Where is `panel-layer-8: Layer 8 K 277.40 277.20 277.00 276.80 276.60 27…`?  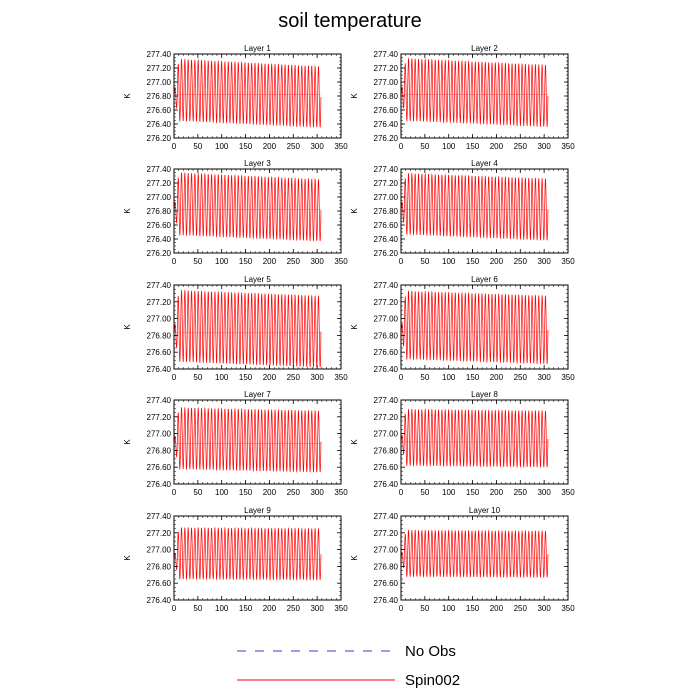 panel-layer-8: Layer 8 K 277.40 277.20 277.00 276.80 276.60 27… is located at coordinates (462, 443).